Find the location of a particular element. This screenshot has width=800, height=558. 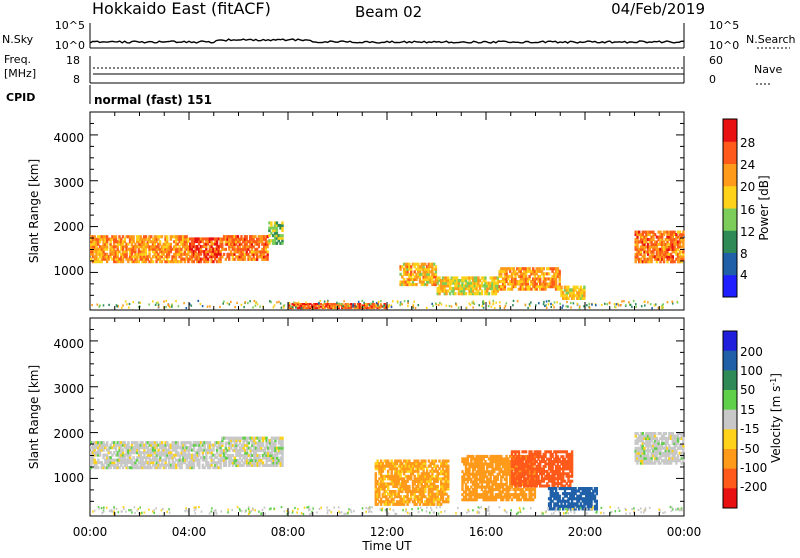

station-title: Hokkaido East (fitACF) is located at coordinates (181, 9).